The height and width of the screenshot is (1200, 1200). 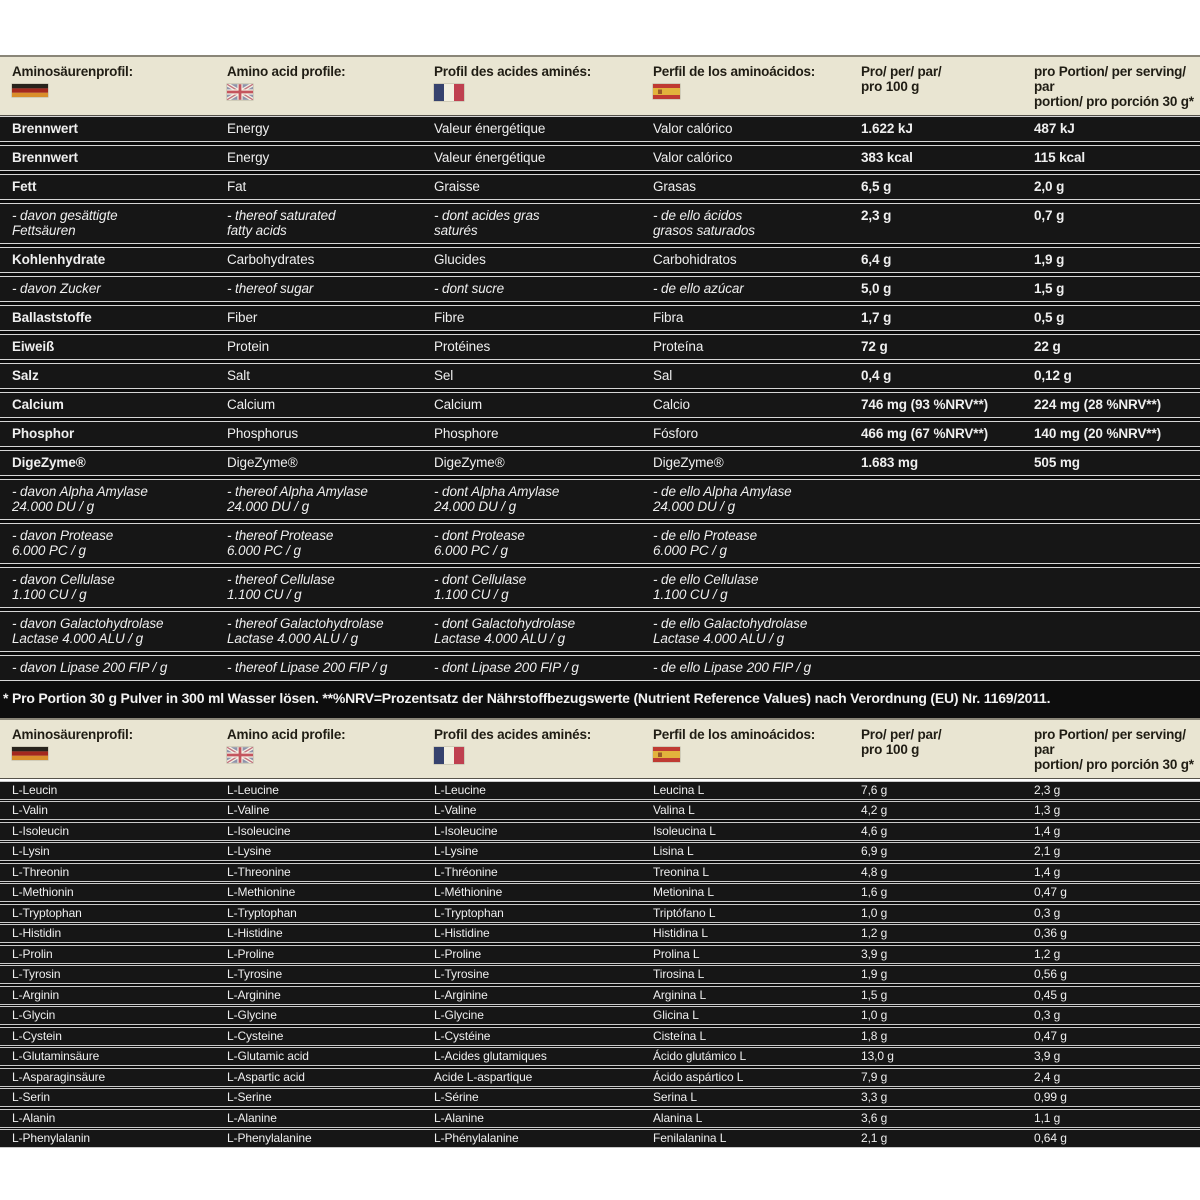 I want to click on per-100g-value: 72 g, so click(x=874, y=346).